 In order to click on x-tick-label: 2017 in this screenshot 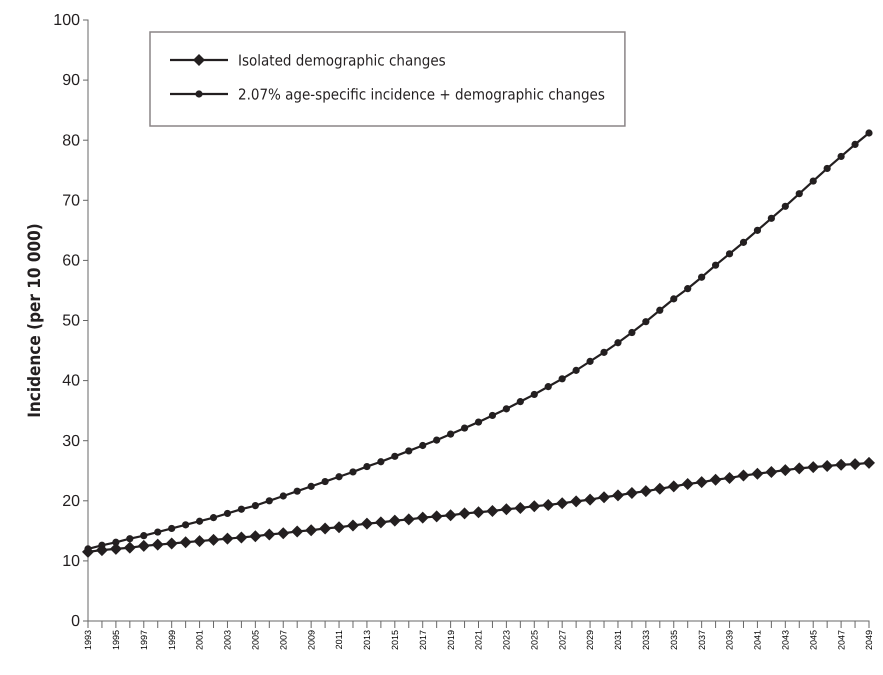, I will do `click(423, 640)`.